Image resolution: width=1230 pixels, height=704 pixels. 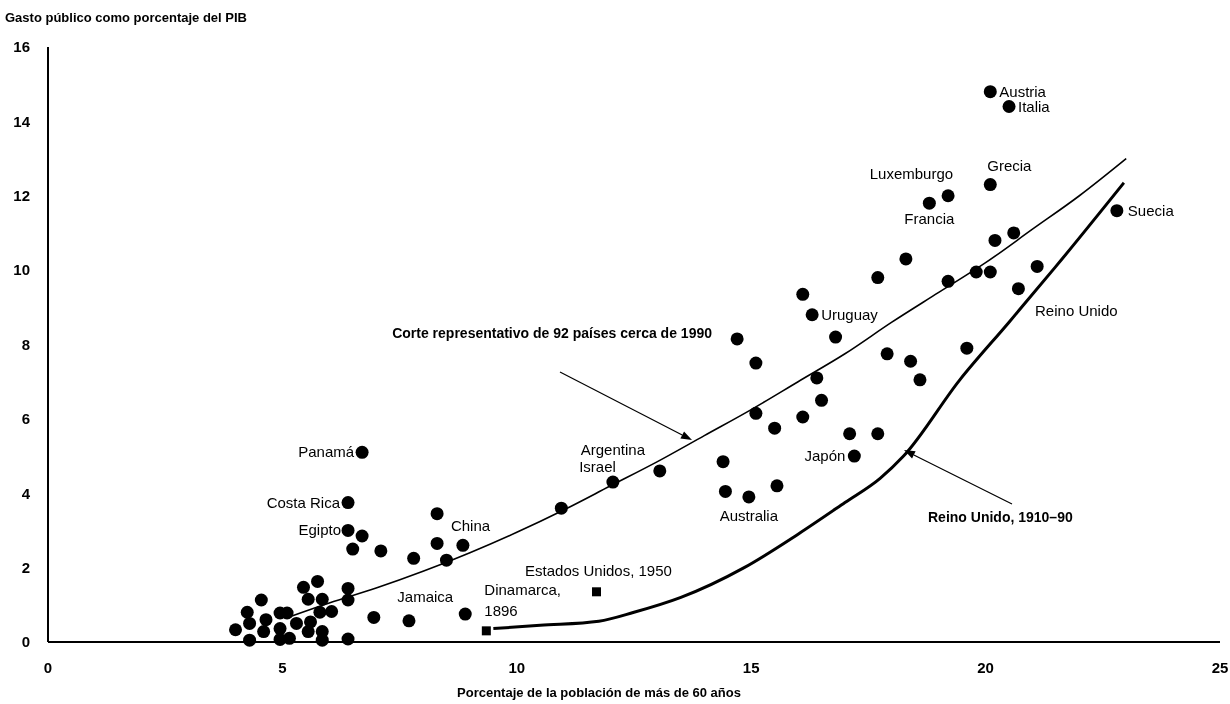 What do you see at coordinates (25, 419) in the screenshot?
I see `y-tick-label: 6` at bounding box center [25, 419].